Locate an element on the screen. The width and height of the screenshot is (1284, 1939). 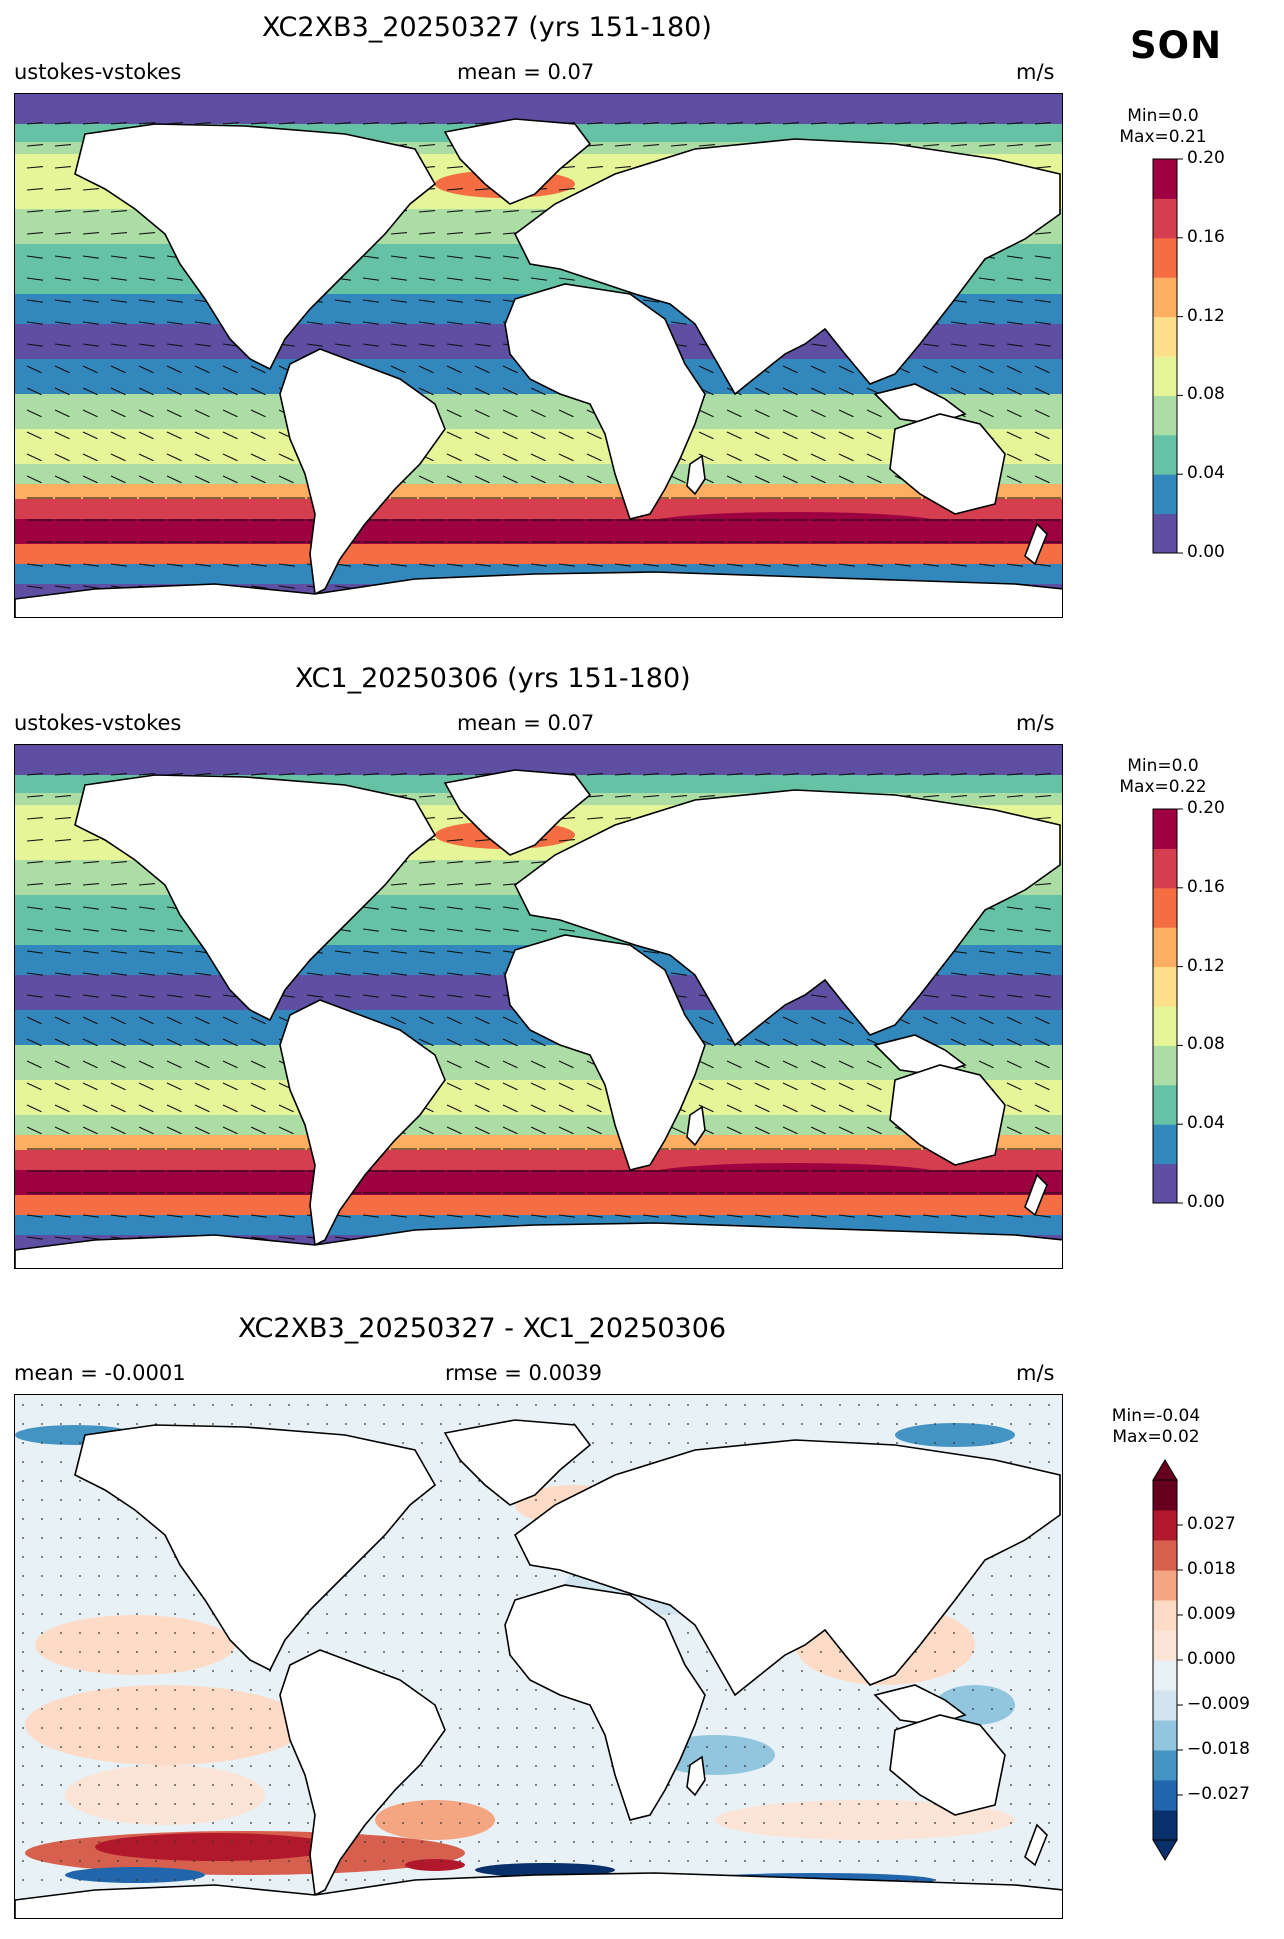
panel-3-colorbar: 0.027 0.018 0.009 0.000 −0.009 −0.018 −0.027 is located at coordinates (1201, 1660).